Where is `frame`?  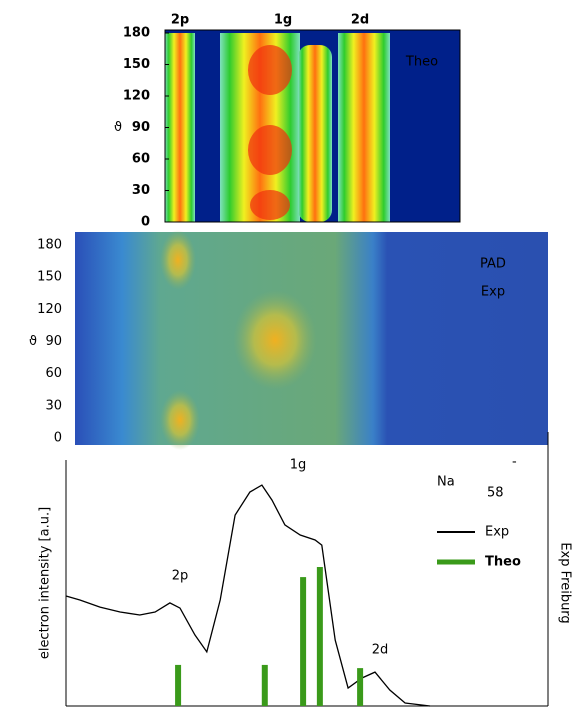
frame is located at coordinates (312, 126).